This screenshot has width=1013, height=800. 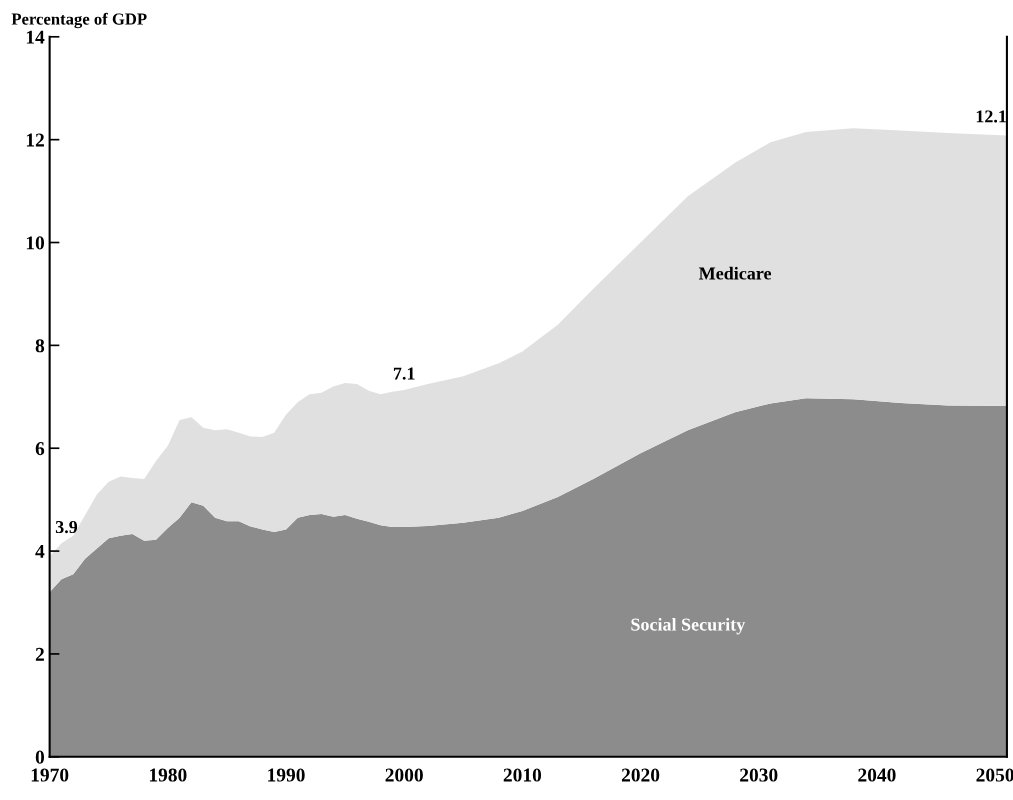 I want to click on x-tick-label: 2020, so click(x=640, y=775).